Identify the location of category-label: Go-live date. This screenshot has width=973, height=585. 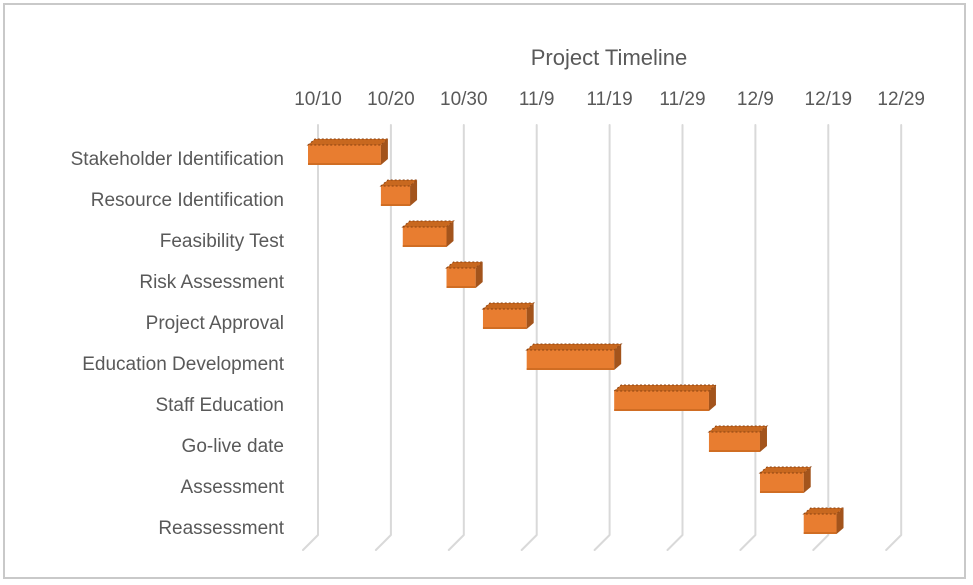
(232, 446).